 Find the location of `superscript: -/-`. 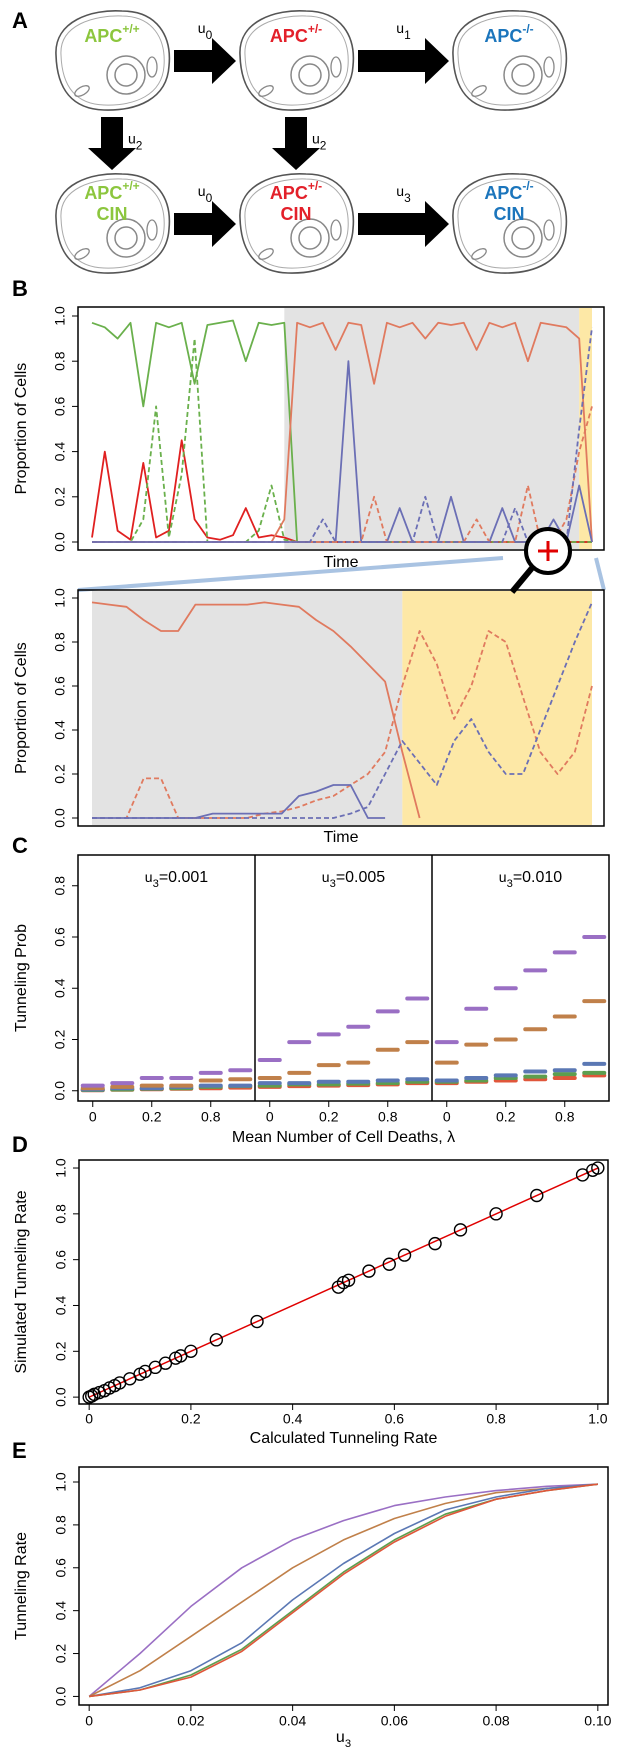

superscript: -/- is located at coordinates (527, 29).